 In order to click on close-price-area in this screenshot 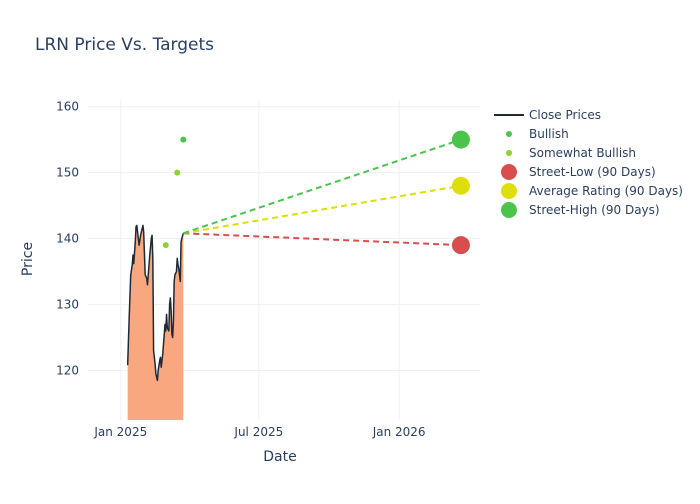, I will do `click(155, 322)`.